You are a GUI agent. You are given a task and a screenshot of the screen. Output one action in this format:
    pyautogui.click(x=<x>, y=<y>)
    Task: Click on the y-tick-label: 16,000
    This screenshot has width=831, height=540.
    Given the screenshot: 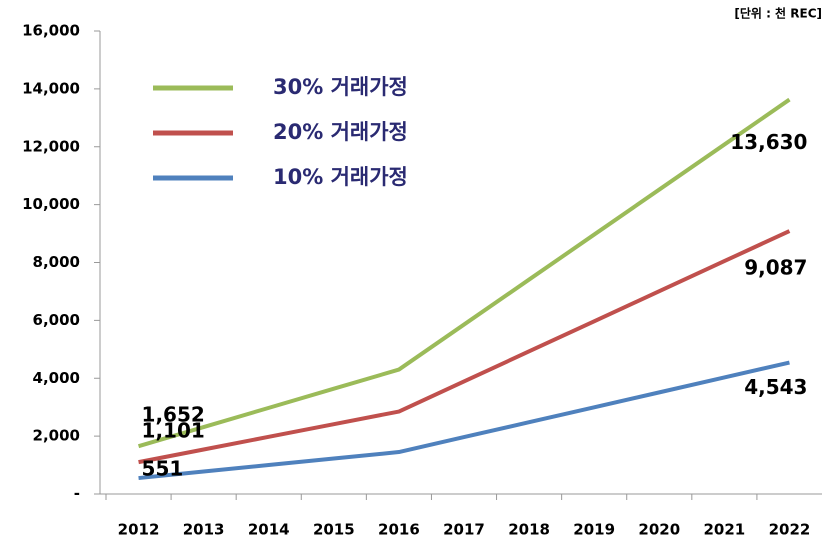 What is the action you would take?
    pyautogui.click(x=51, y=31)
    